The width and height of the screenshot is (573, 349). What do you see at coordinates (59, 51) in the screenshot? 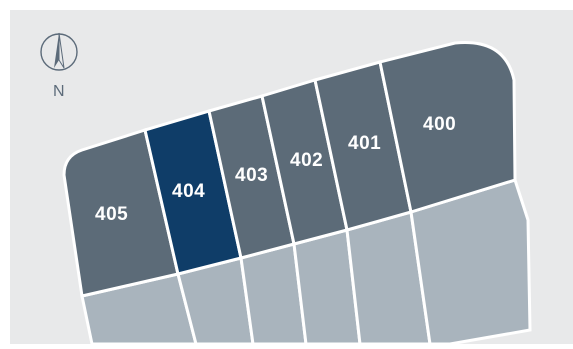
I see `north-arrow-icon` at bounding box center [59, 51].